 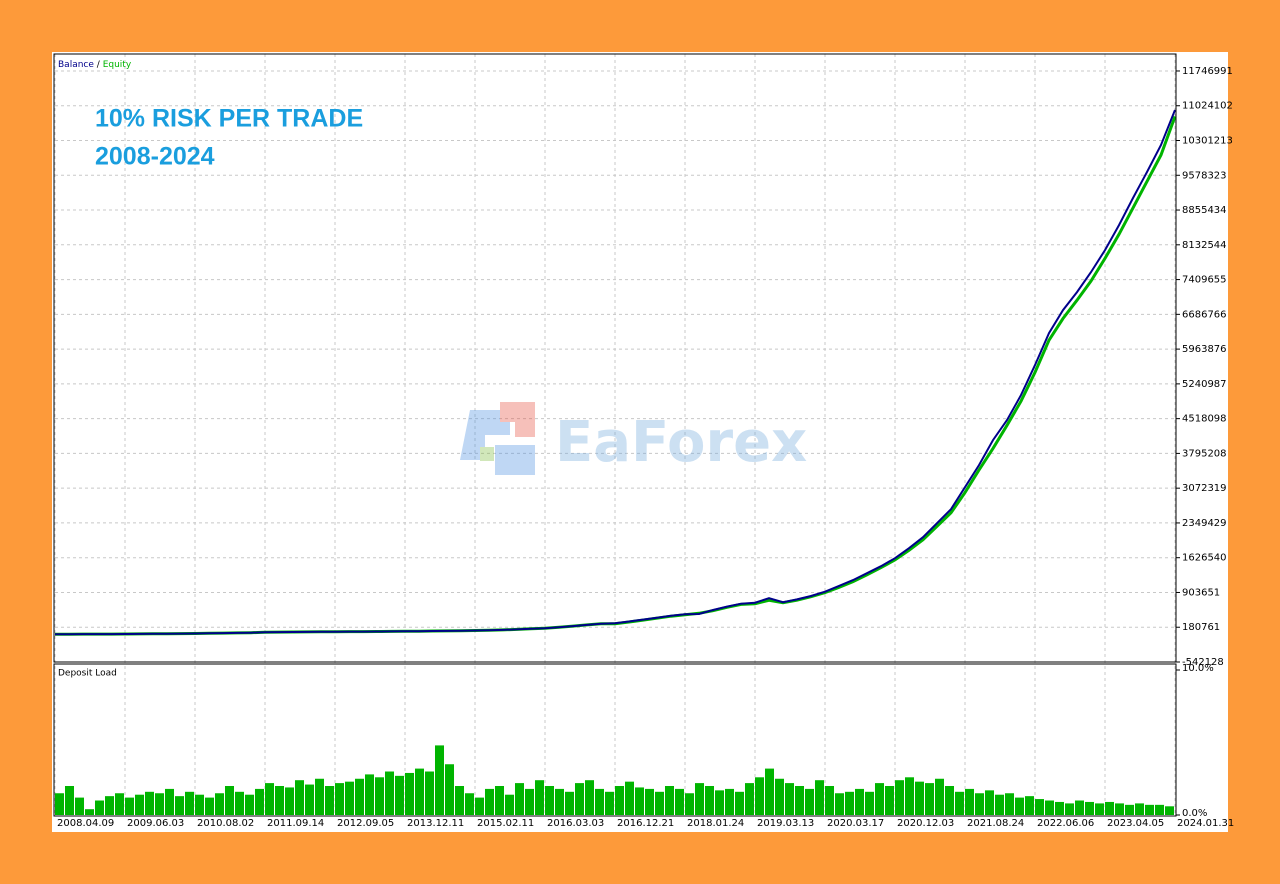 I want to click on x-tick-label: 2016.12.21, so click(x=645, y=823).